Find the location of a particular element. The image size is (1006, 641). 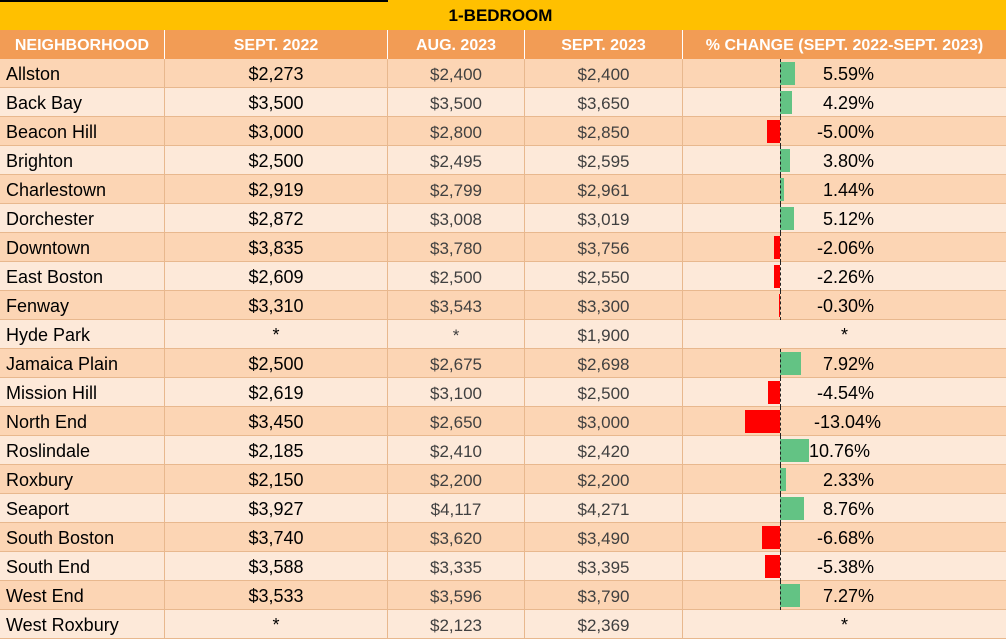

table-row: South End $3,588 $3,335 $3,395 -5.38% is located at coordinates (503, 566).